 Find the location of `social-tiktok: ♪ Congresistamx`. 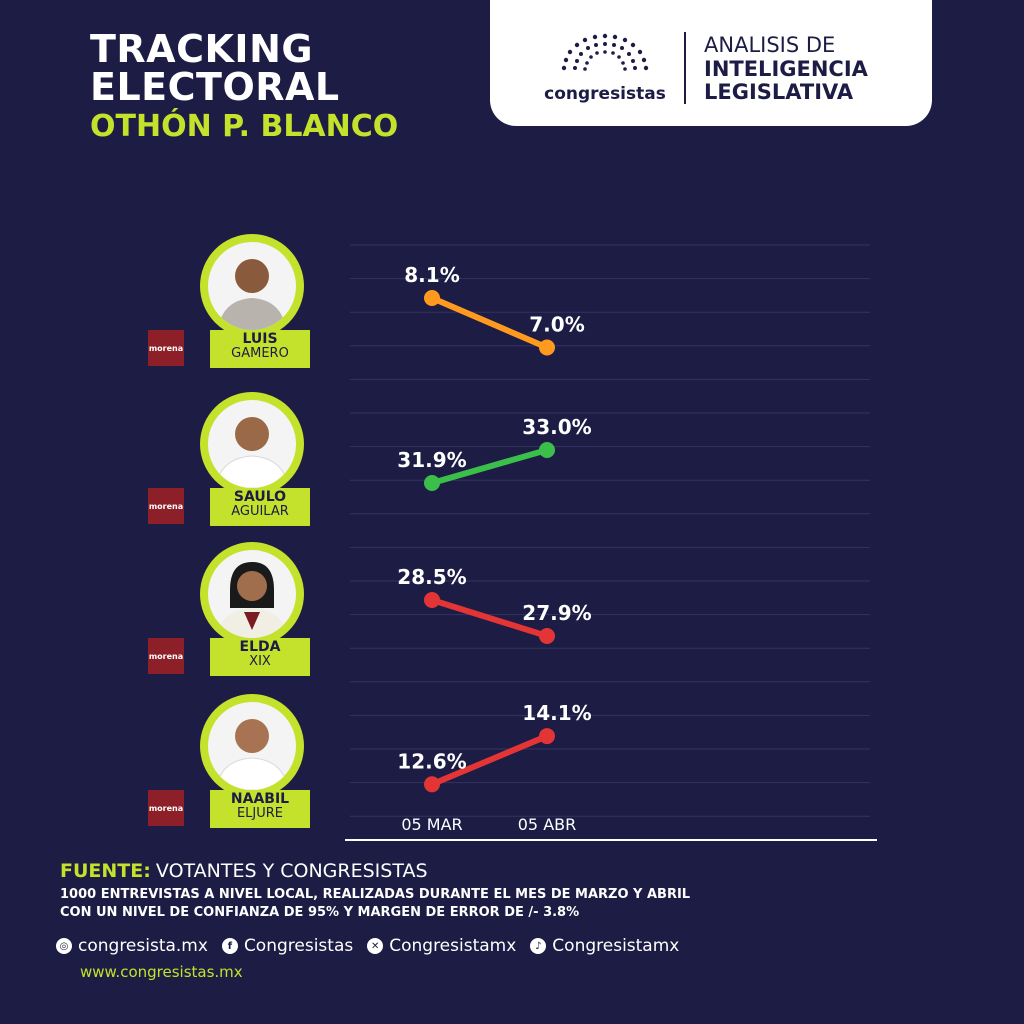

social-tiktok: ♪ Congresistamx is located at coordinates (604, 946).